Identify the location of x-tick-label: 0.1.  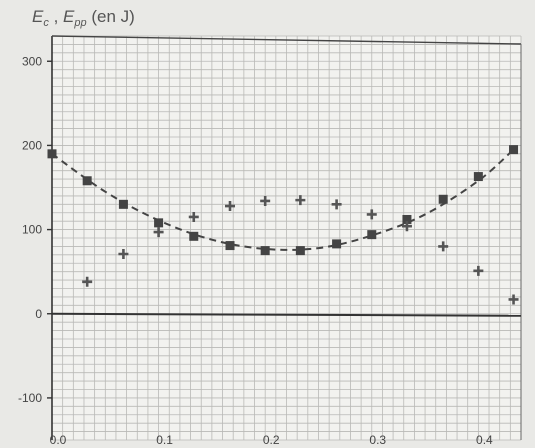
(164, 440).